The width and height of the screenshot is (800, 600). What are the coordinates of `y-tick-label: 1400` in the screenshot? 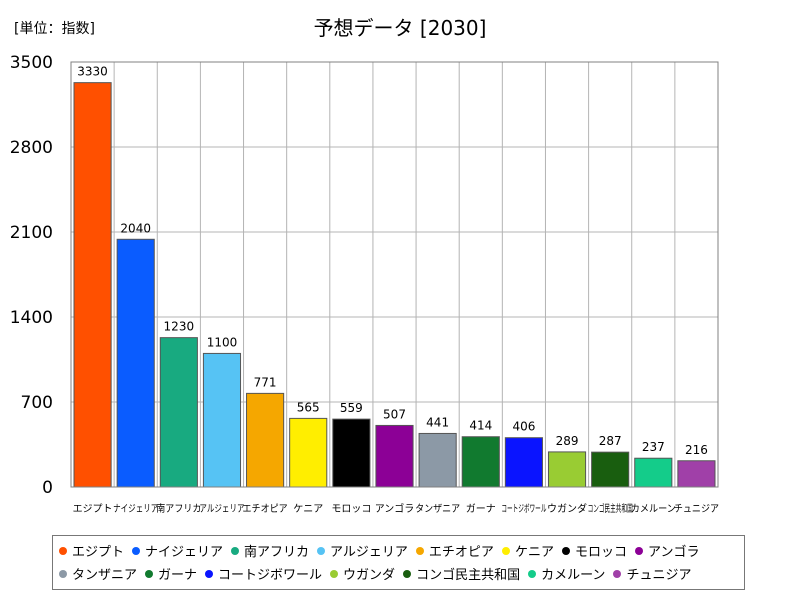 It's located at (31, 318).